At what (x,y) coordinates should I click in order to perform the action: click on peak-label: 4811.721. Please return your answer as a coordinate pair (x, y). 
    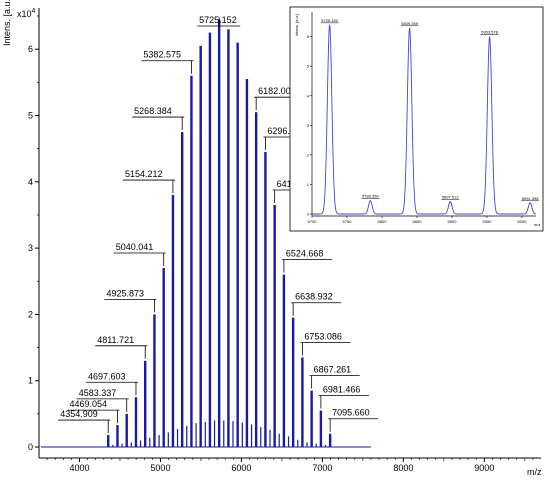
    Looking at the image, I should click on (115, 340).